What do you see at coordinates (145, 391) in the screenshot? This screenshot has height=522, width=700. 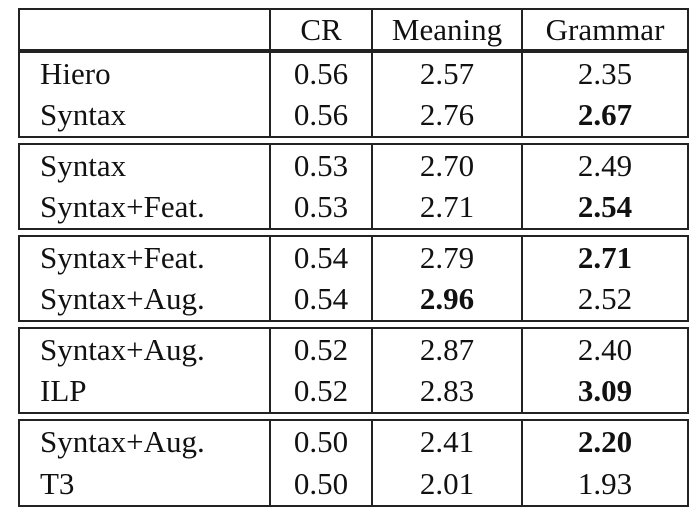 I see `method-cell: ILP` at bounding box center [145, 391].